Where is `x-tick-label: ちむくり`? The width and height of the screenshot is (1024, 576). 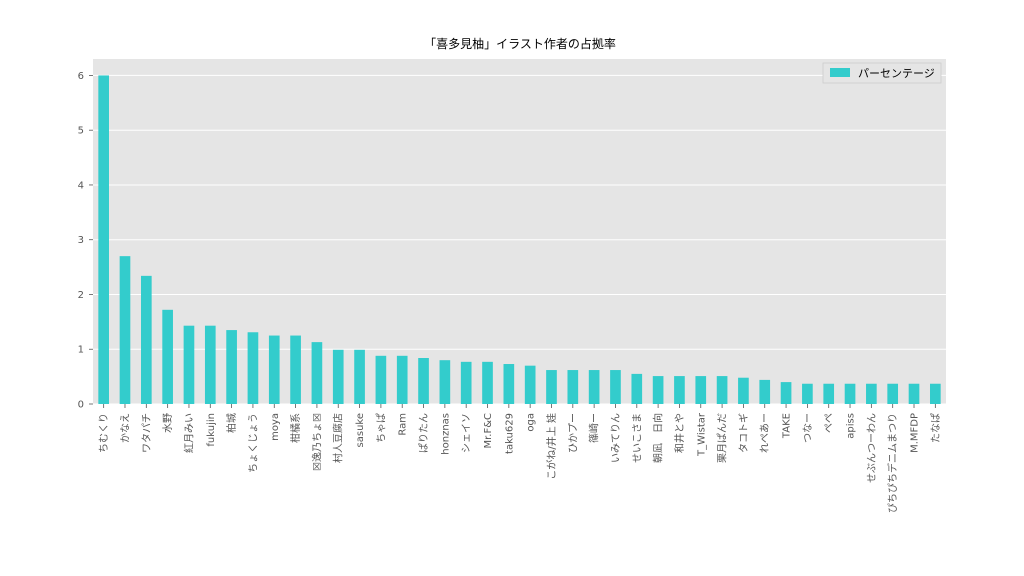 x-tick-label: ちむくり is located at coordinates (104, 433).